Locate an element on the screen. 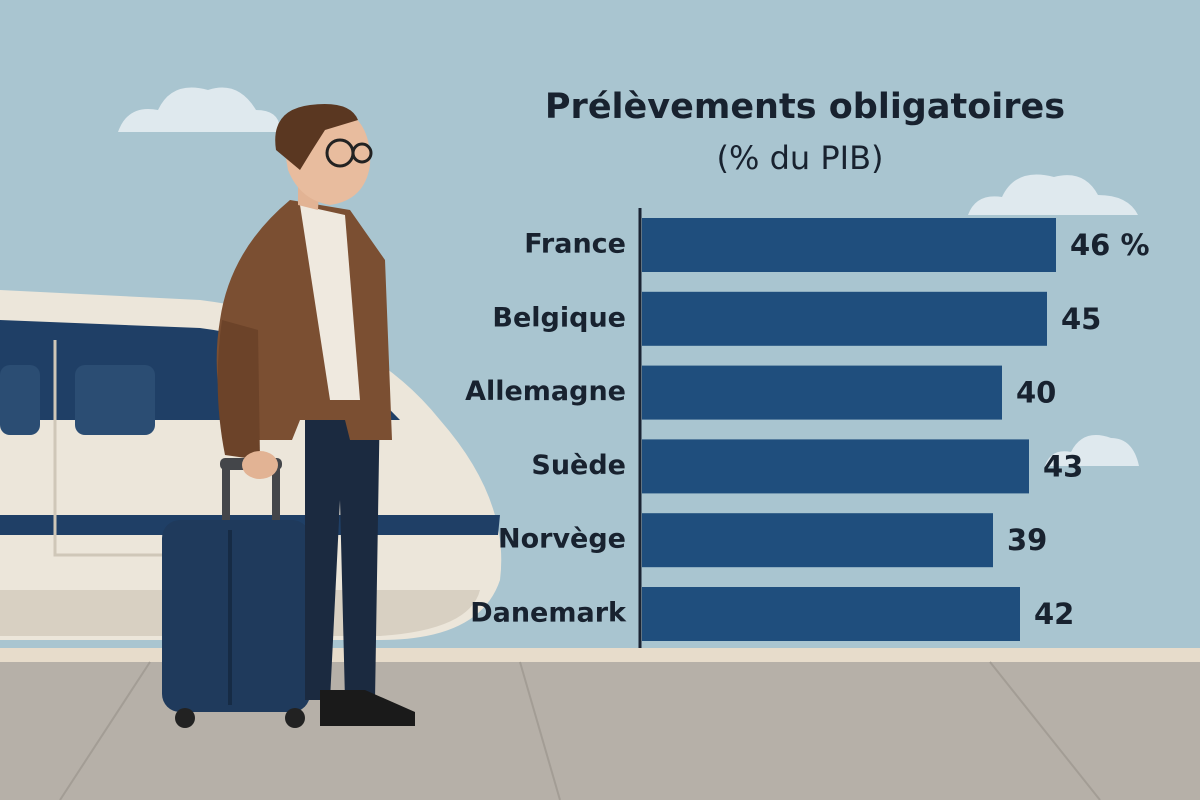 The width and height of the screenshot is (1200, 800). chart-subtitle: (% du PIB) is located at coordinates (800, 158).